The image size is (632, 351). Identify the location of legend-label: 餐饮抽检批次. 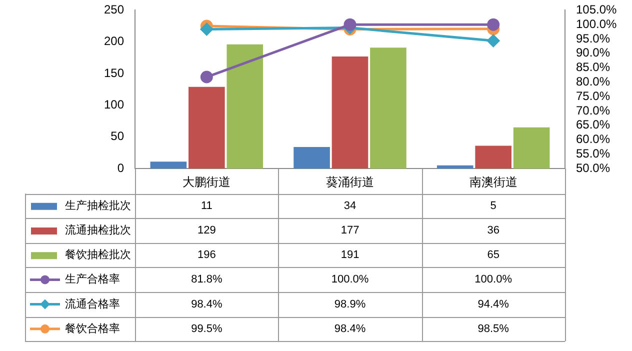
(98, 255).